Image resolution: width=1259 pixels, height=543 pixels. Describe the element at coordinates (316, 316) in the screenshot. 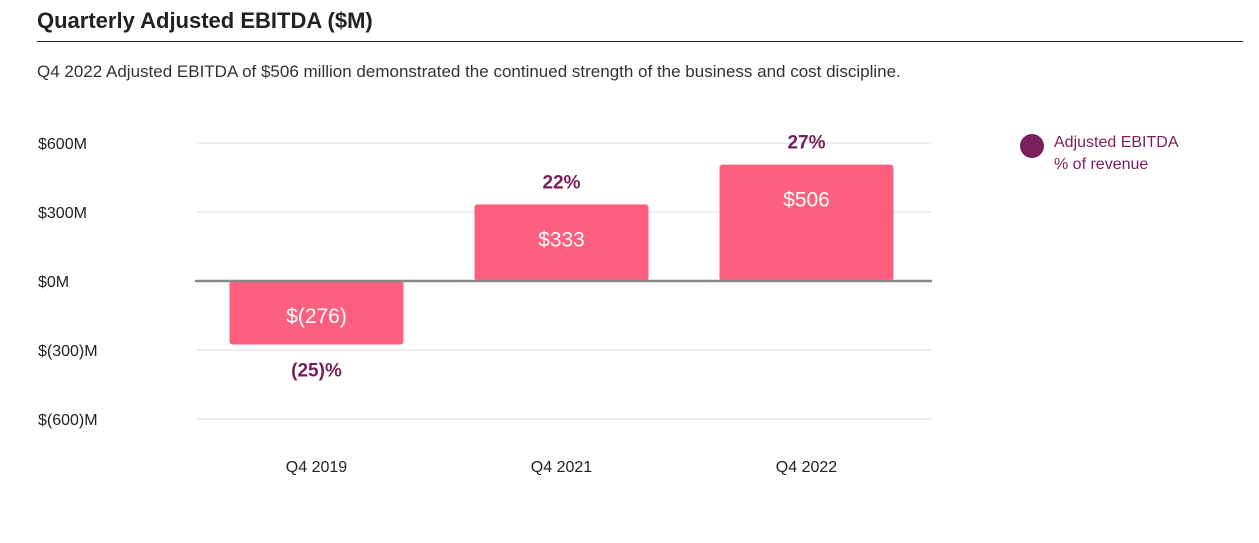

I see `bar-value-label: $(276)` at that location.